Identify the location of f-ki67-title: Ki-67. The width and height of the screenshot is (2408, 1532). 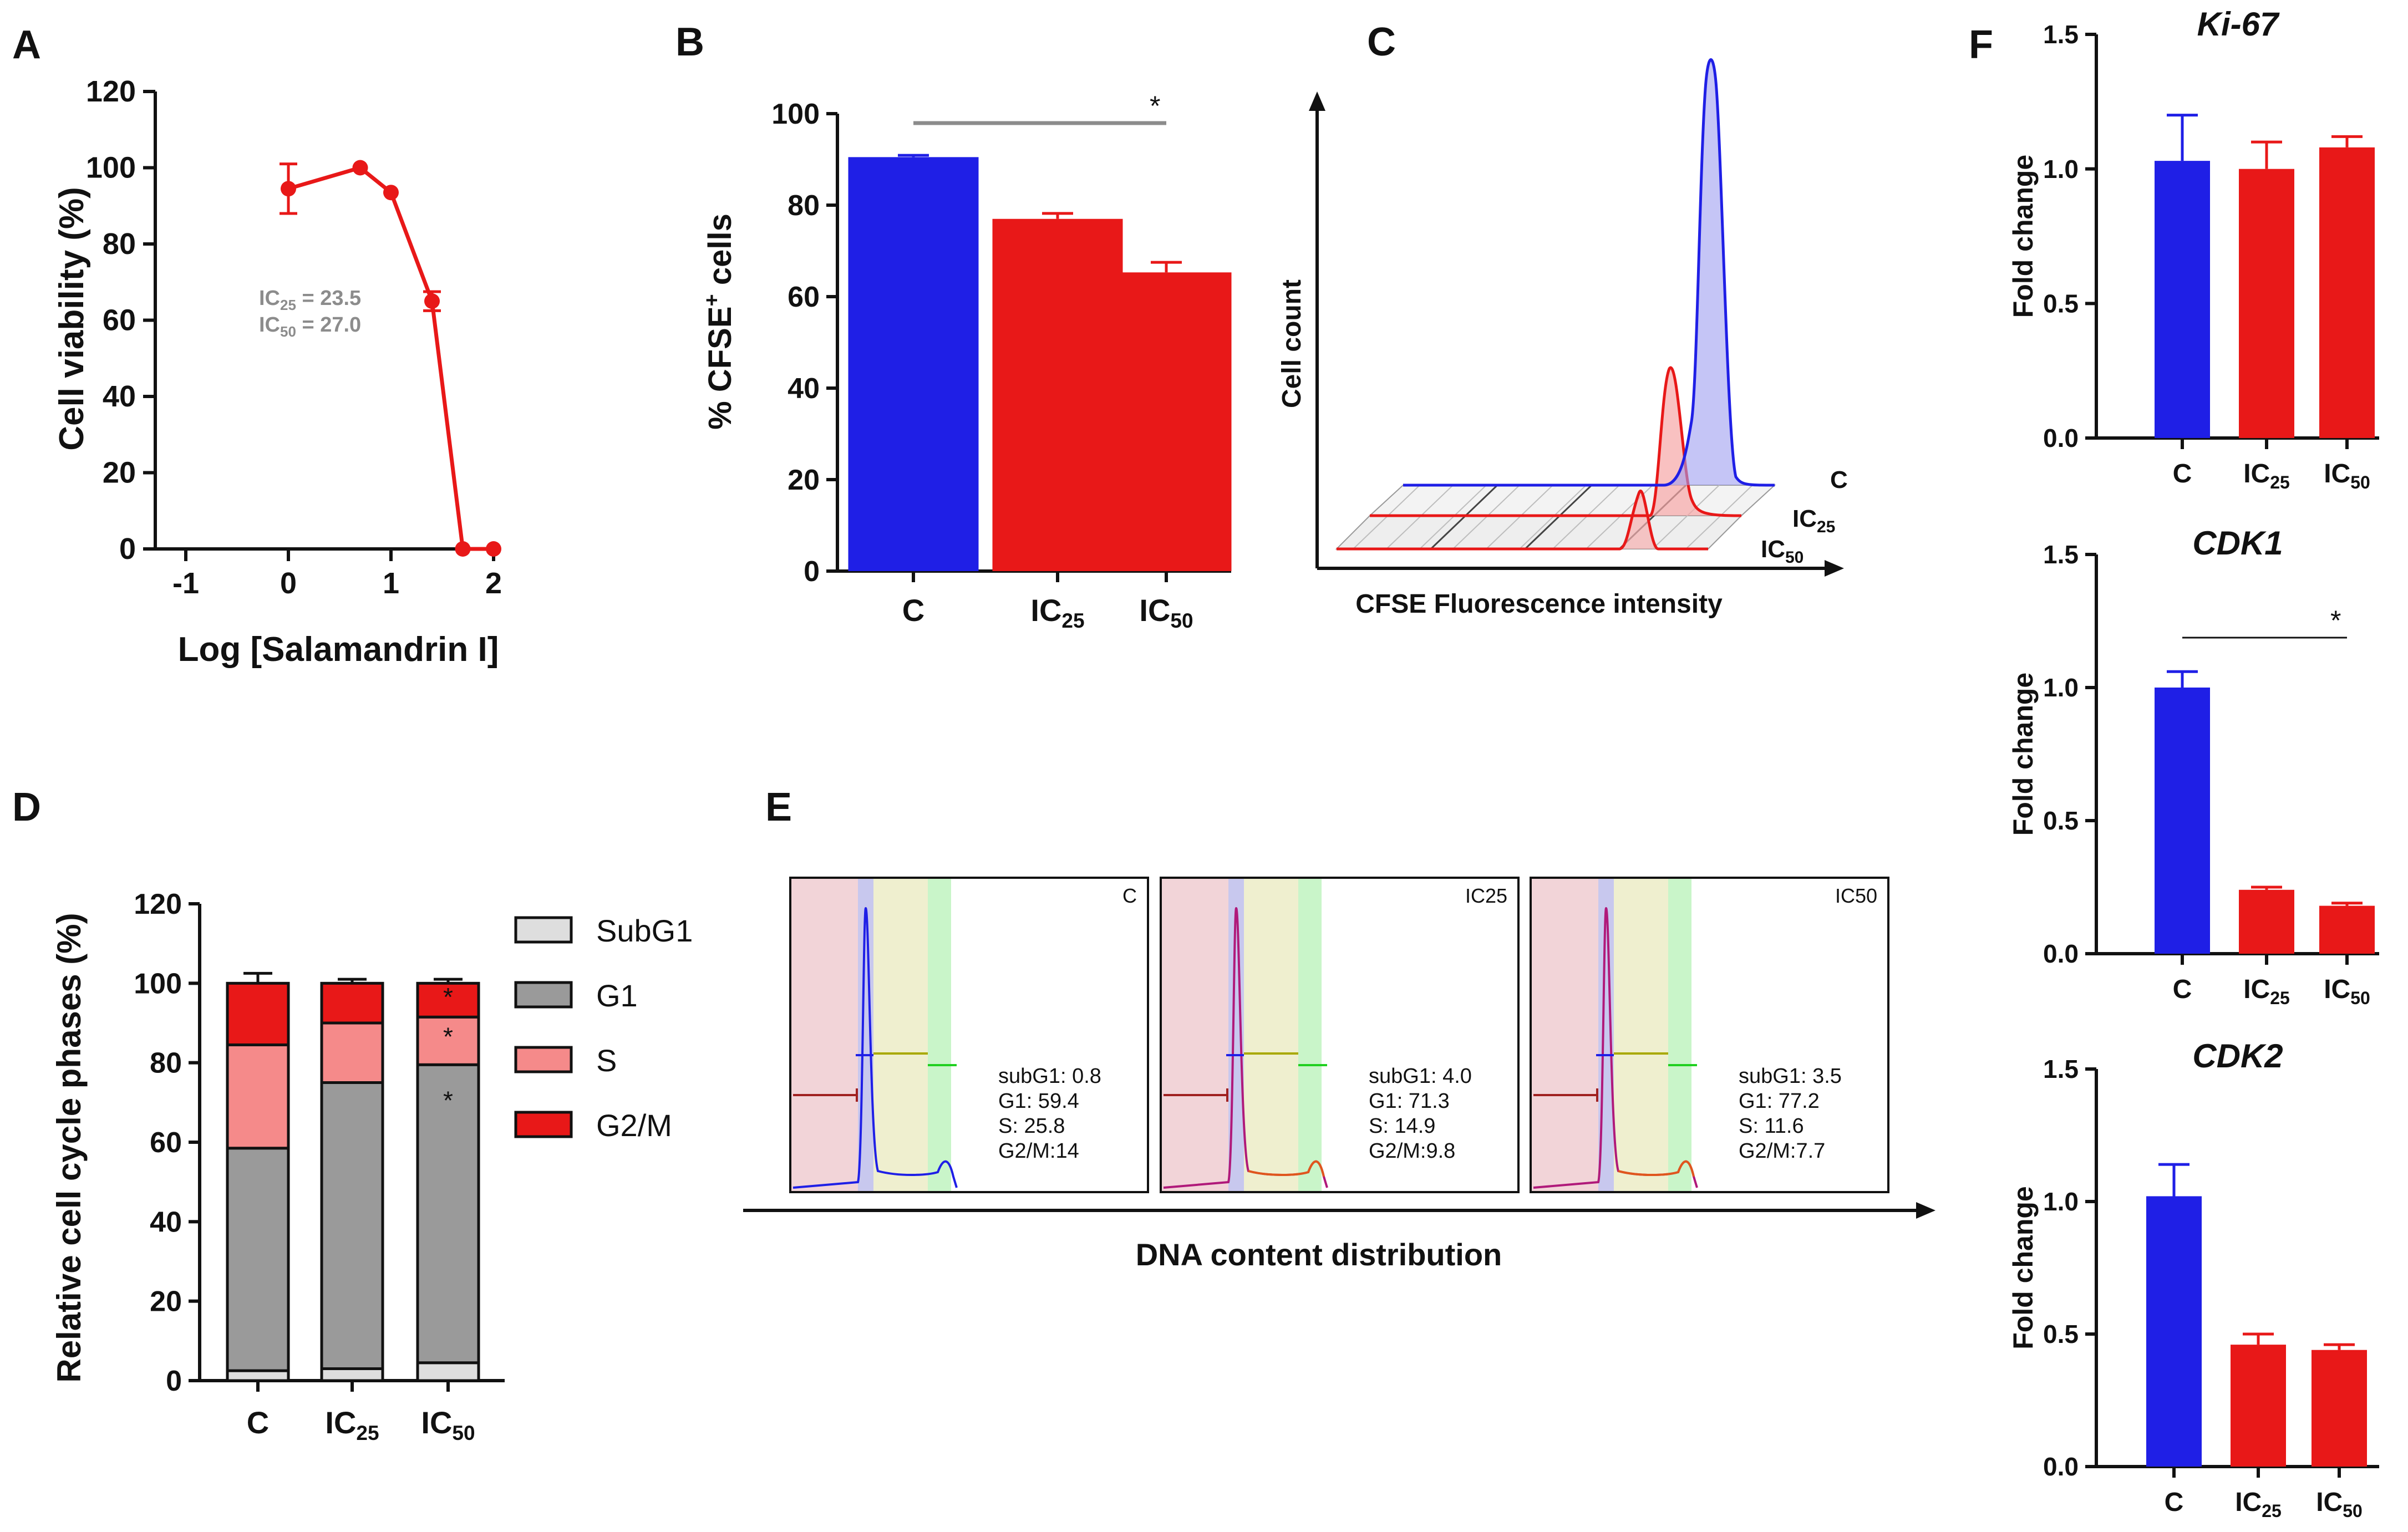
(2238, 25).